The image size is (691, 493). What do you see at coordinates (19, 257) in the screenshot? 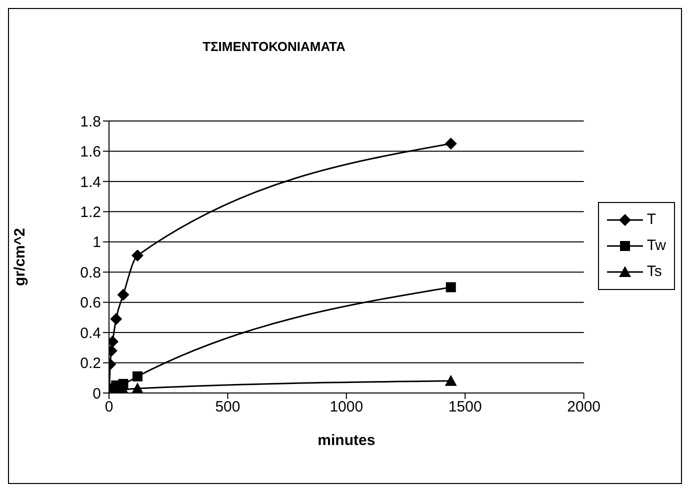
I see `y-axis-title: gr/cm^2` at bounding box center [19, 257].